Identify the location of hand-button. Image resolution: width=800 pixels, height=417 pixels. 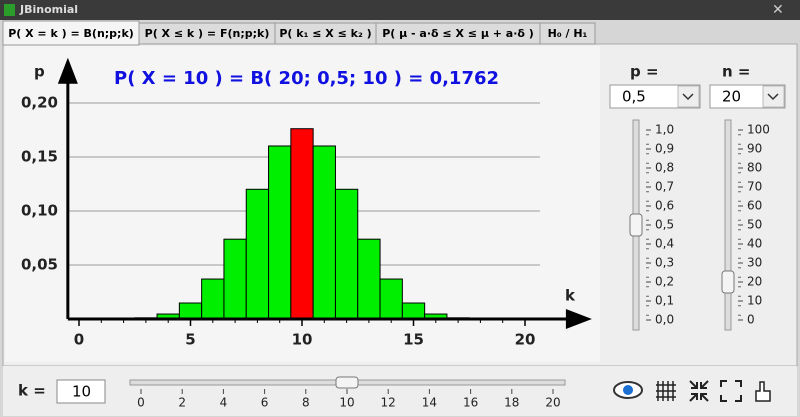
(763, 391).